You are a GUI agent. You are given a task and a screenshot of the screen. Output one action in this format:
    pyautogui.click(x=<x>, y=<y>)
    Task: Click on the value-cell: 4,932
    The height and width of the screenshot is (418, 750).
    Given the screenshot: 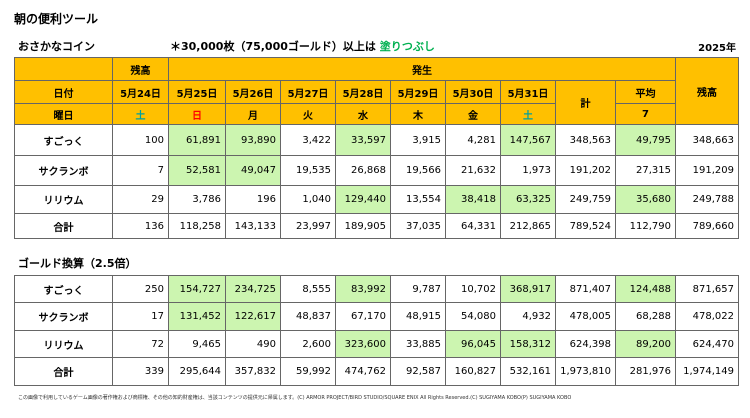 What is the action you would take?
    pyautogui.click(x=528, y=316)
    